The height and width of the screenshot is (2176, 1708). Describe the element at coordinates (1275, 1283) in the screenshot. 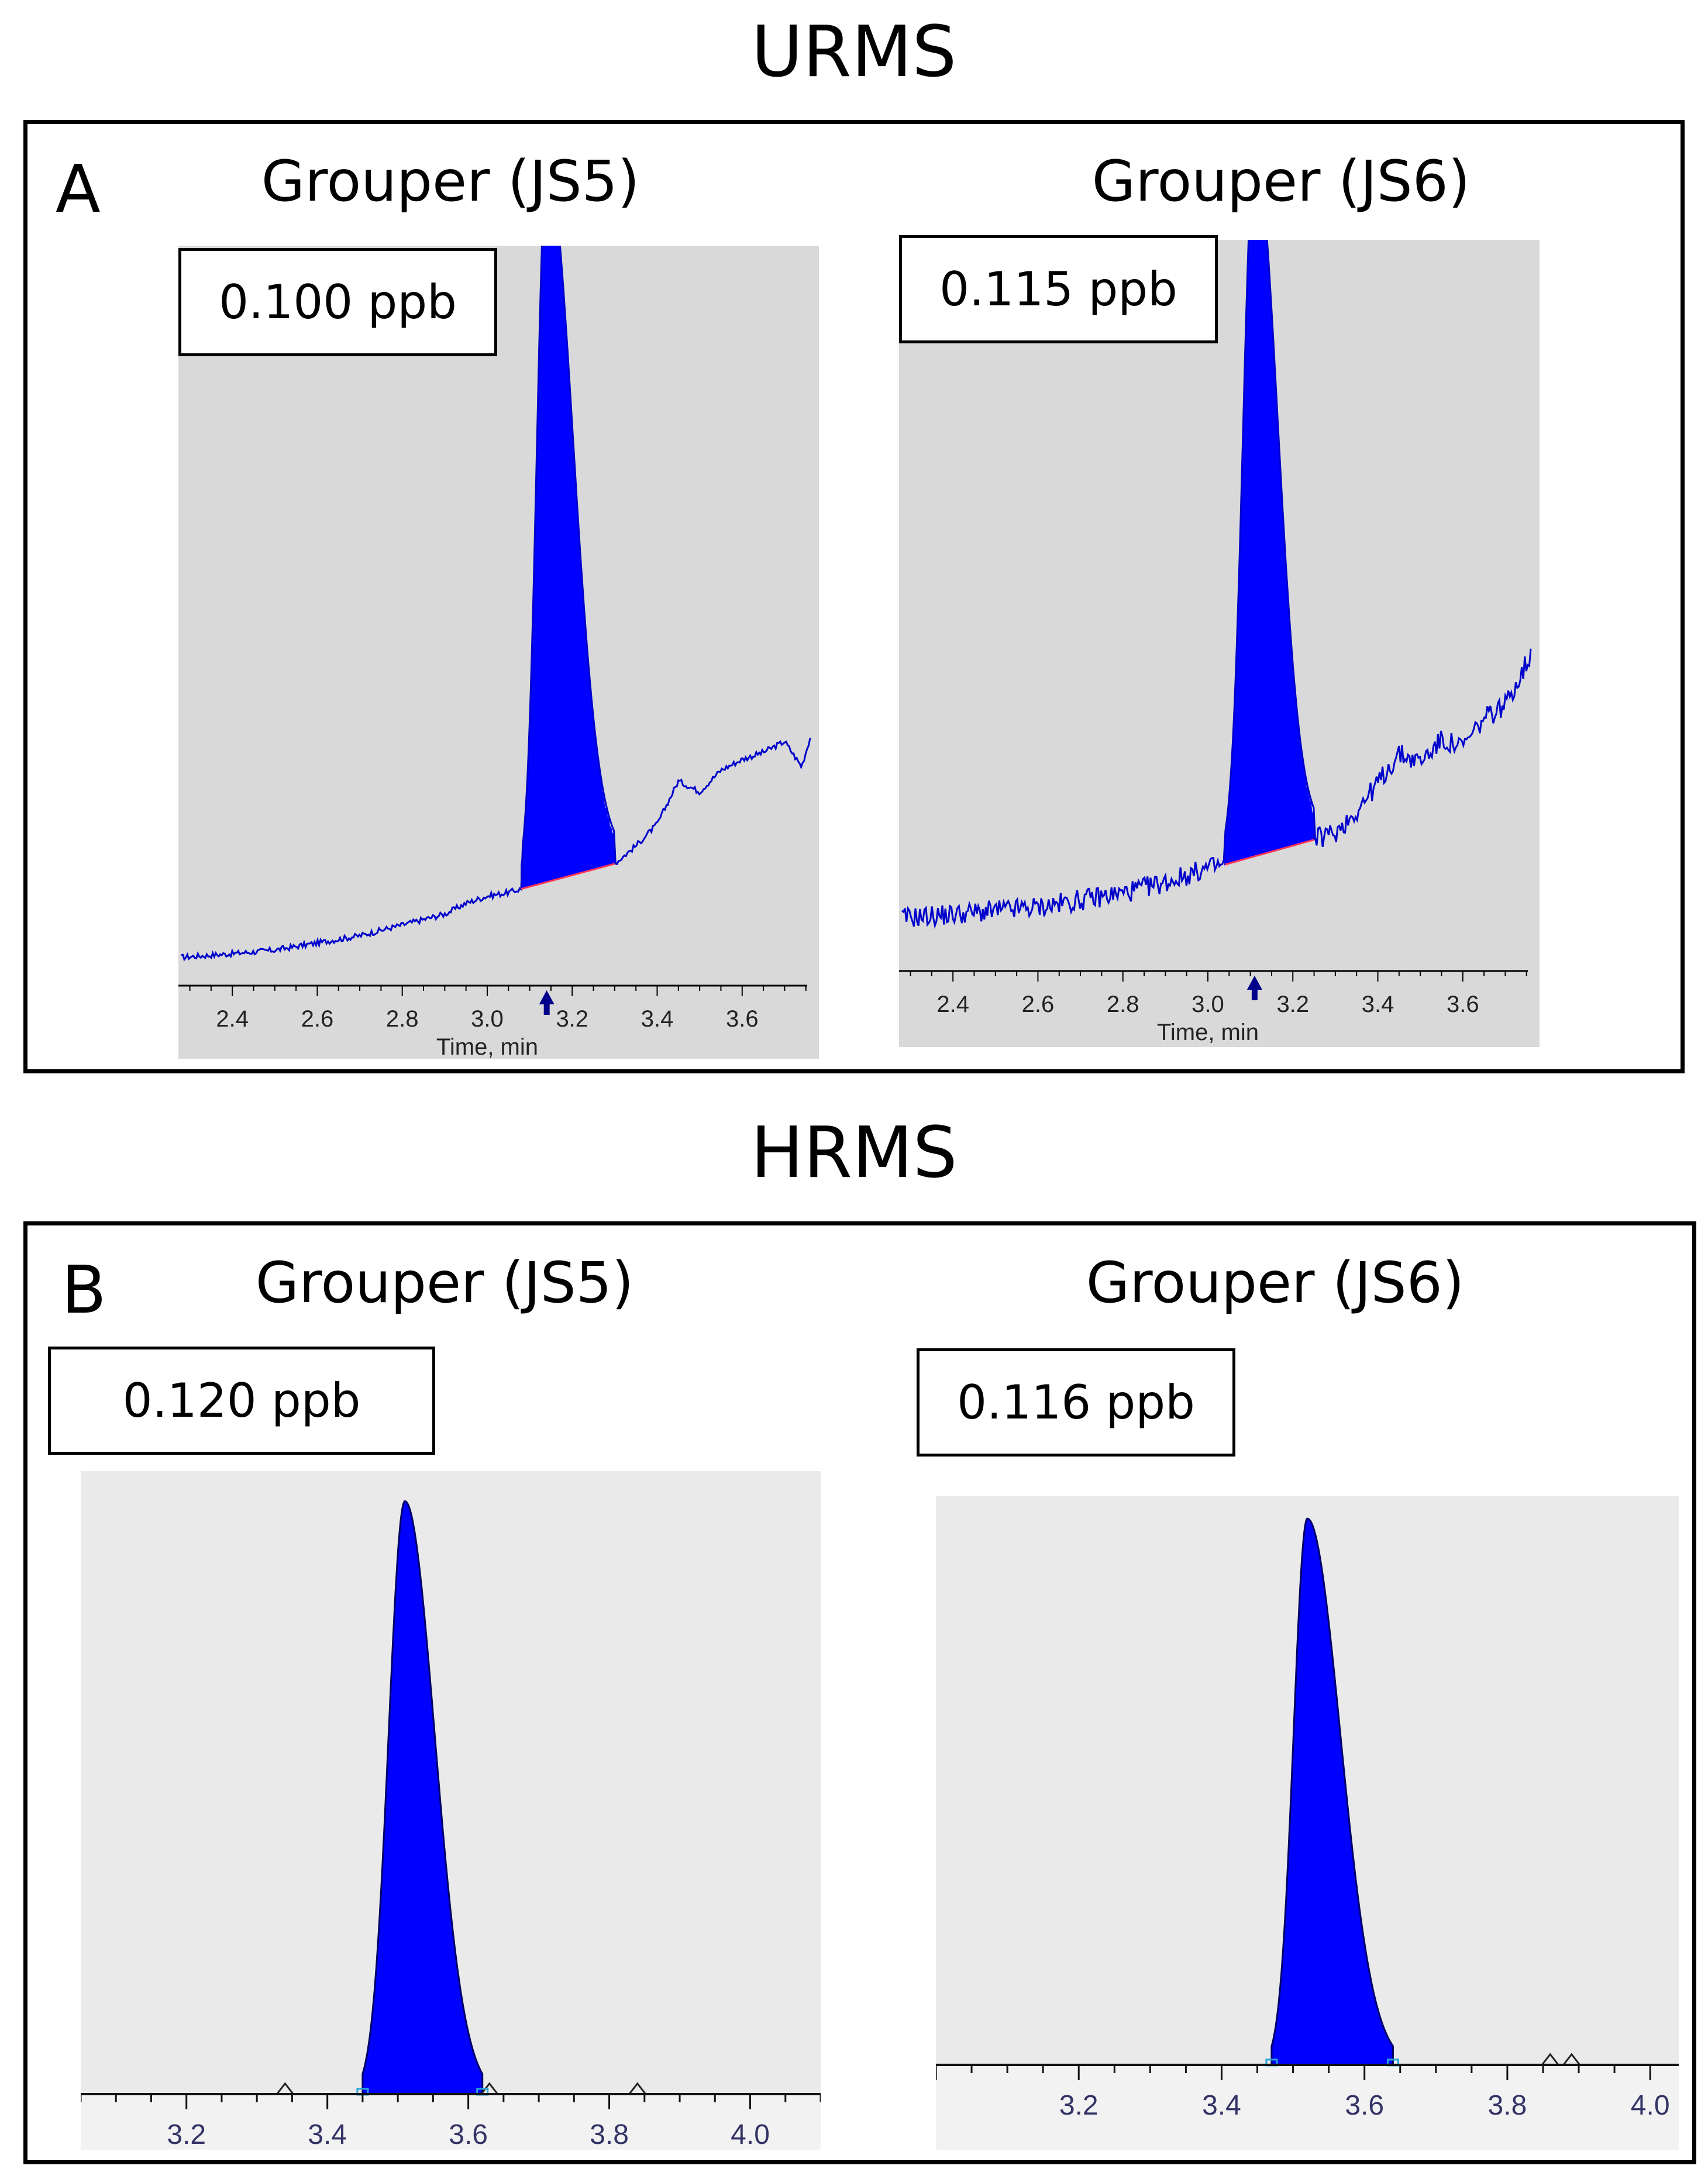

I see `panel-b-right-title: Grouper (JS6)` at that location.